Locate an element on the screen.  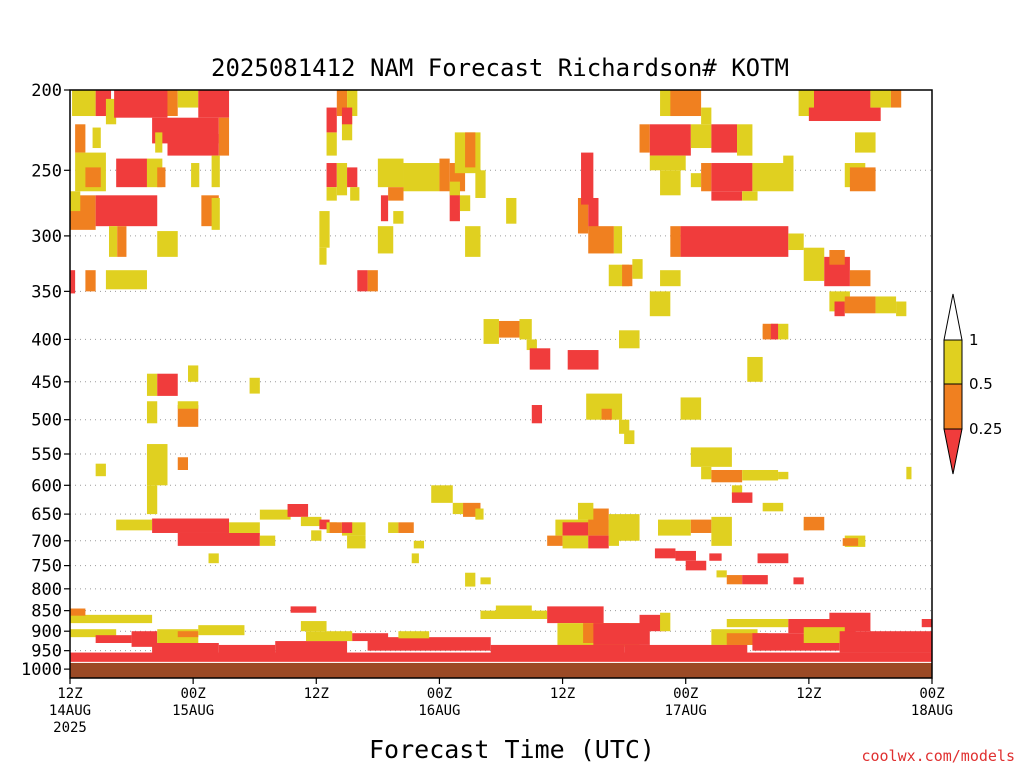
x-tick-label: 2025 is located at coordinates (70, 728).